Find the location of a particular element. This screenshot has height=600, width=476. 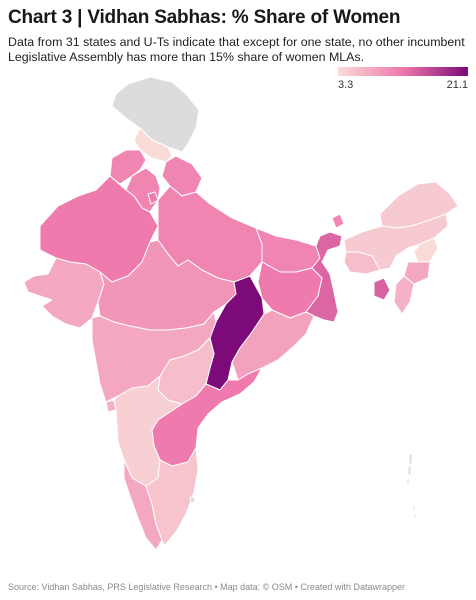

region-puducherry: Puducherry is located at coordinates (192, 499).